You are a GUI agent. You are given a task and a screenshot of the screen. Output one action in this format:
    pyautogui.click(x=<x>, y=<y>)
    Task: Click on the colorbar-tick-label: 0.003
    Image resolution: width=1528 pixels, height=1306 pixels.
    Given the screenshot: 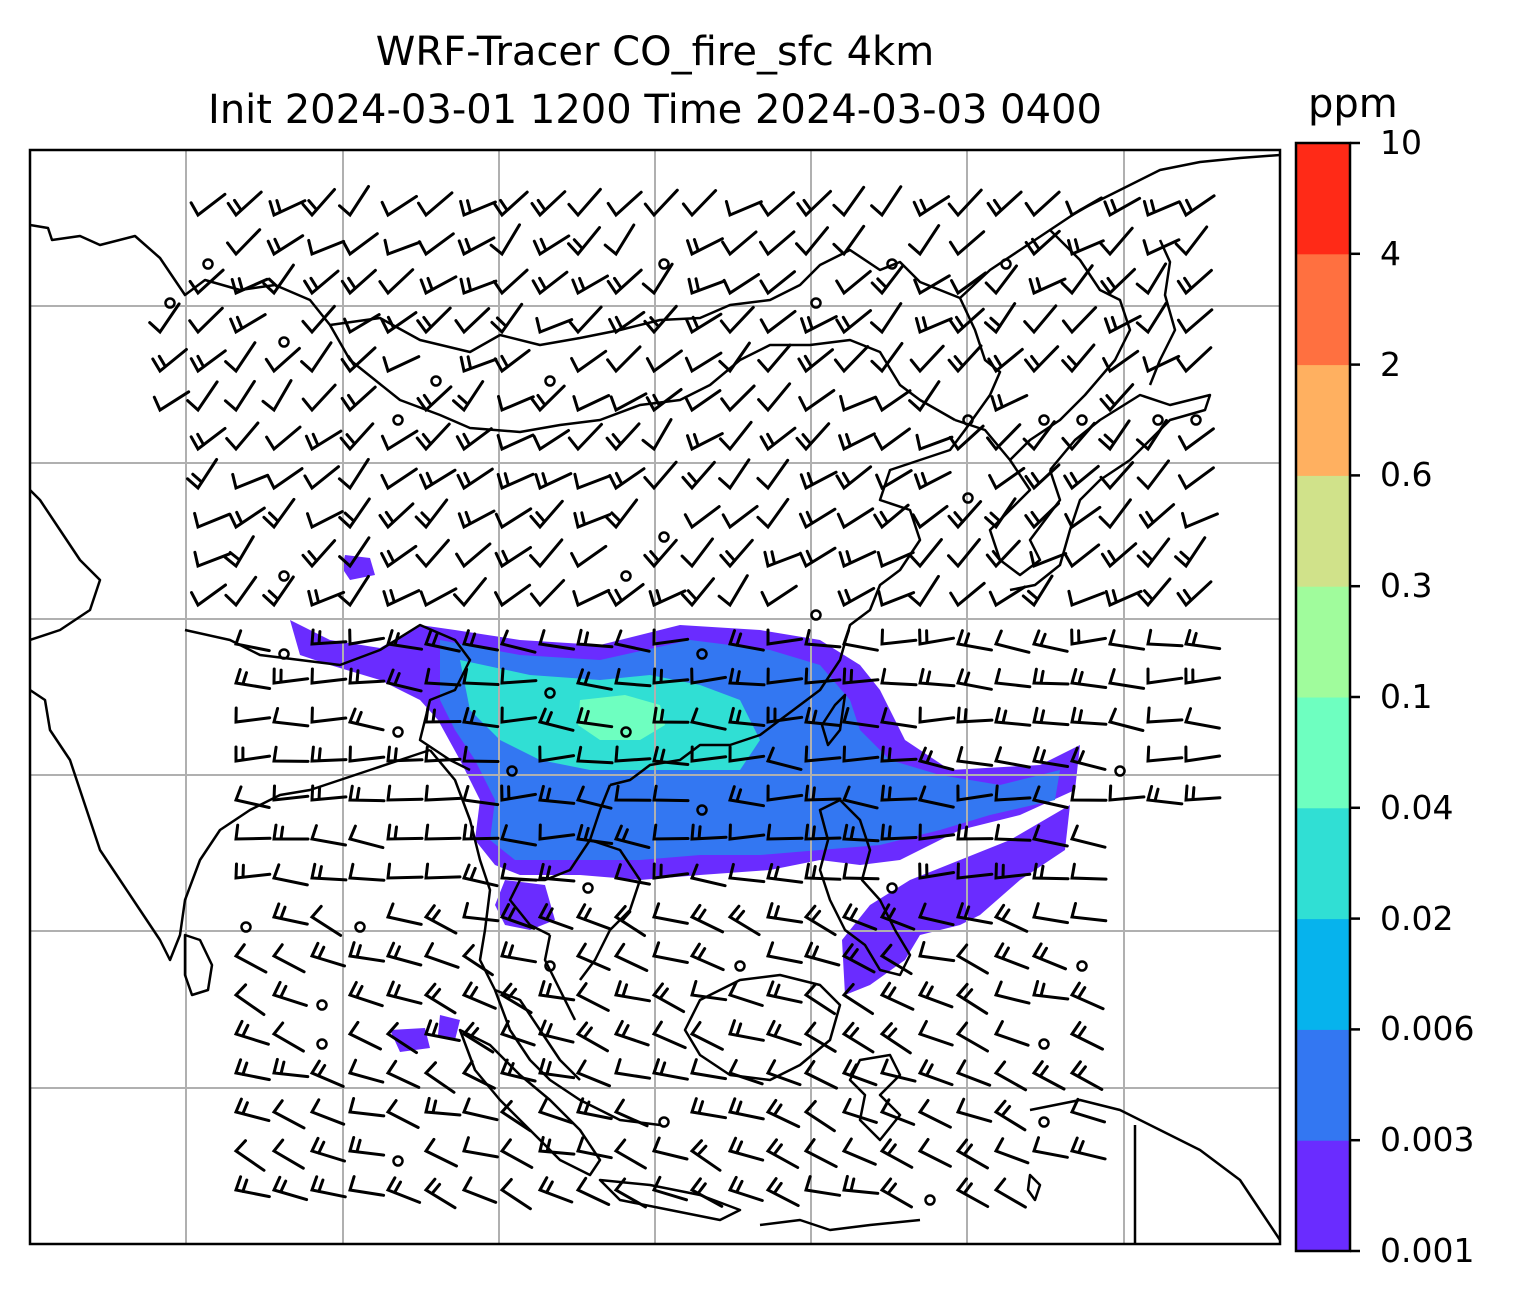 What is the action you would take?
    pyautogui.click(x=1427, y=1140)
    